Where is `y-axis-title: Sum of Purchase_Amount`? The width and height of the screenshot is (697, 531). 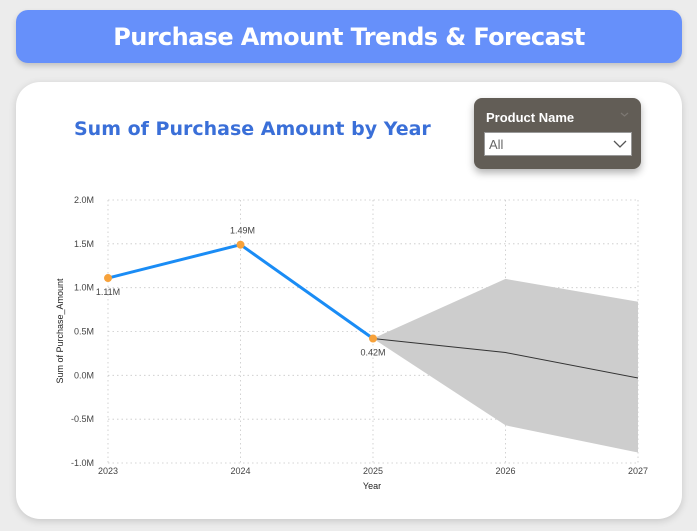
y-axis-title: Sum of Purchase_Amount is located at coordinates (60, 331).